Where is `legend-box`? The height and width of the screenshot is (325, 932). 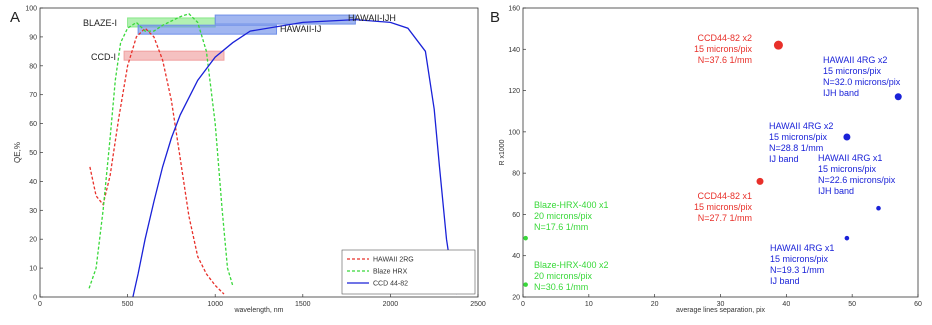 legend-box is located at coordinates (408, 272).